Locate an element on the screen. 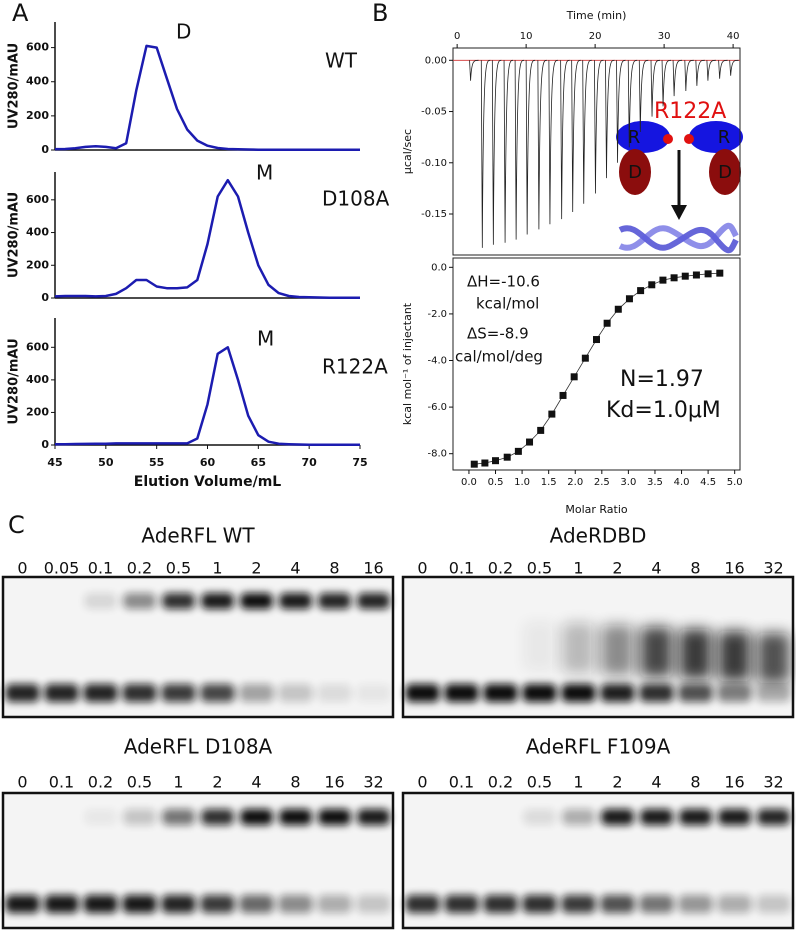 The height and width of the screenshot is (933, 796). lane-label: 0.1 is located at coordinates (461, 568).